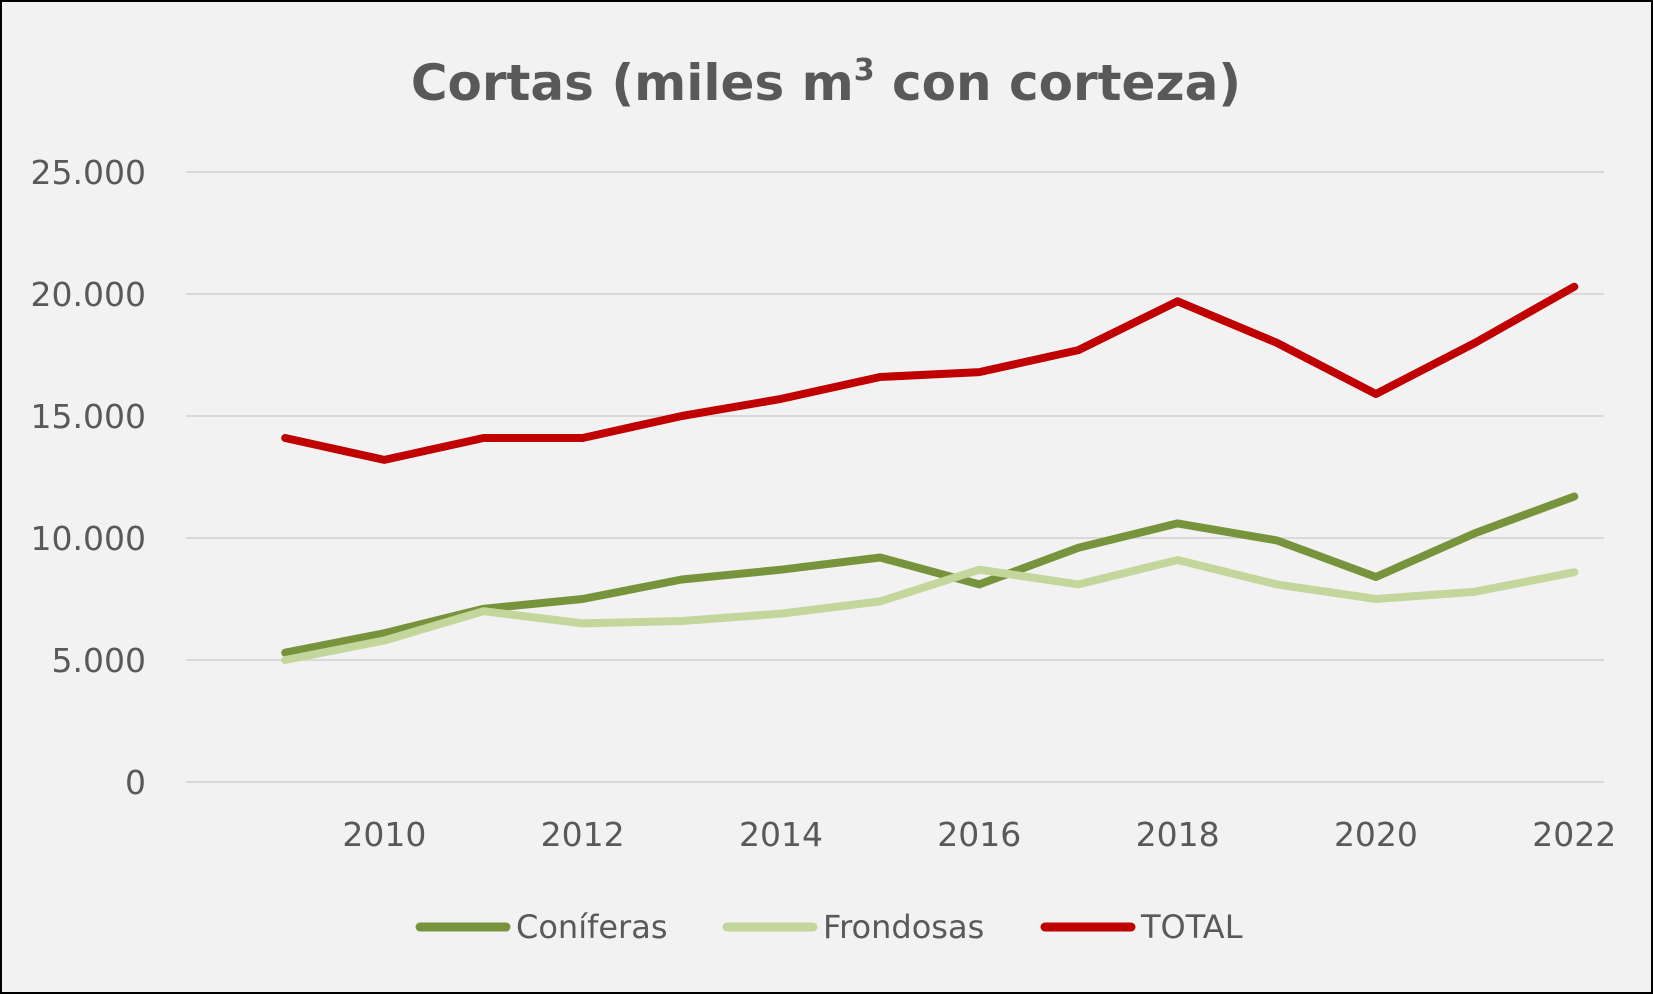 The image size is (1653, 994). I want to click on x-tick-label: 2014, so click(781, 834).